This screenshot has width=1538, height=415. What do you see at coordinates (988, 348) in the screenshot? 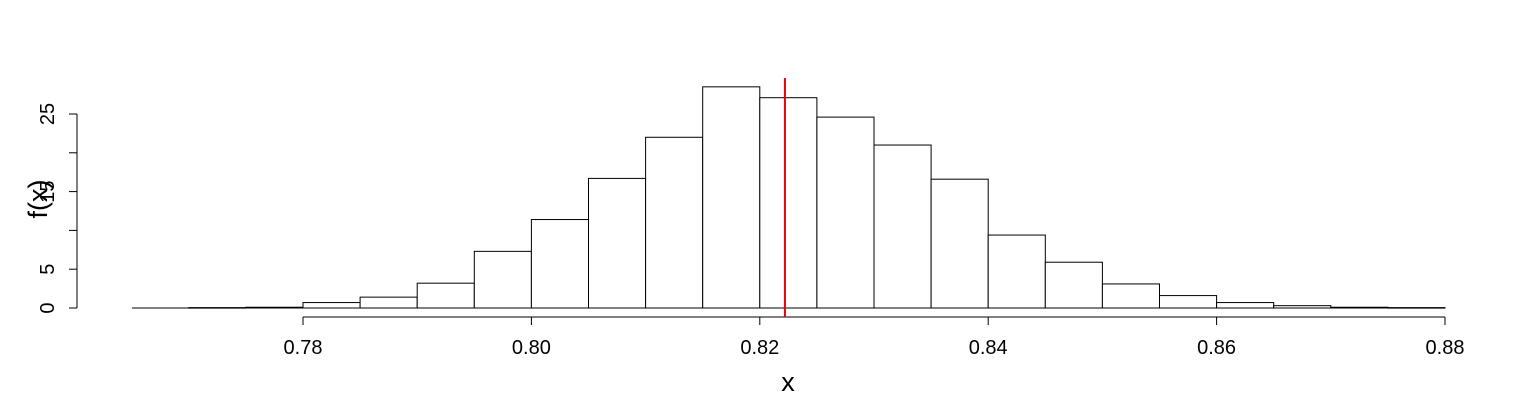
I see `x-tick-label: 0.84` at bounding box center [988, 348].